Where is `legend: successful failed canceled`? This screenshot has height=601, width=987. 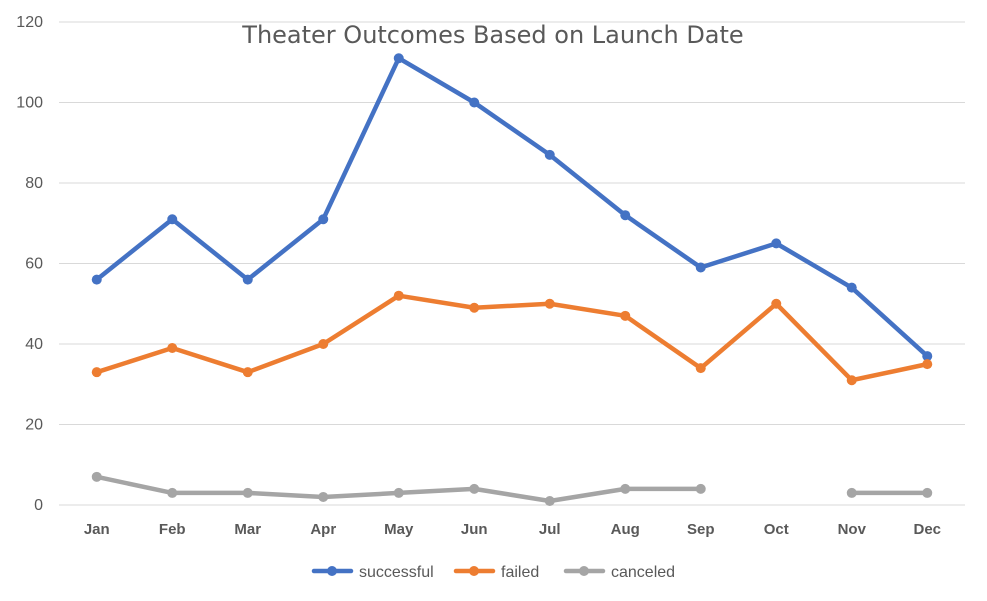 legend: successful failed canceled is located at coordinates (493, 572).